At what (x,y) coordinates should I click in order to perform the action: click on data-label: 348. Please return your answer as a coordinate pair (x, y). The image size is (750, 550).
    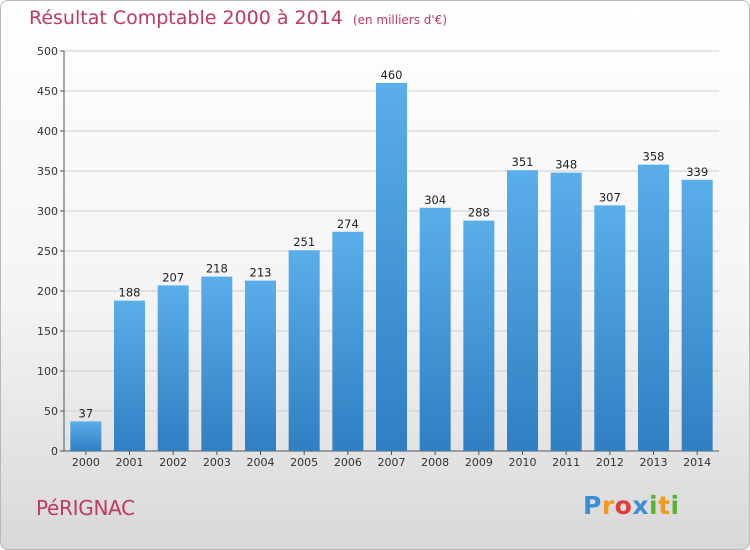
    Looking at the image, I should click on (566, 165).